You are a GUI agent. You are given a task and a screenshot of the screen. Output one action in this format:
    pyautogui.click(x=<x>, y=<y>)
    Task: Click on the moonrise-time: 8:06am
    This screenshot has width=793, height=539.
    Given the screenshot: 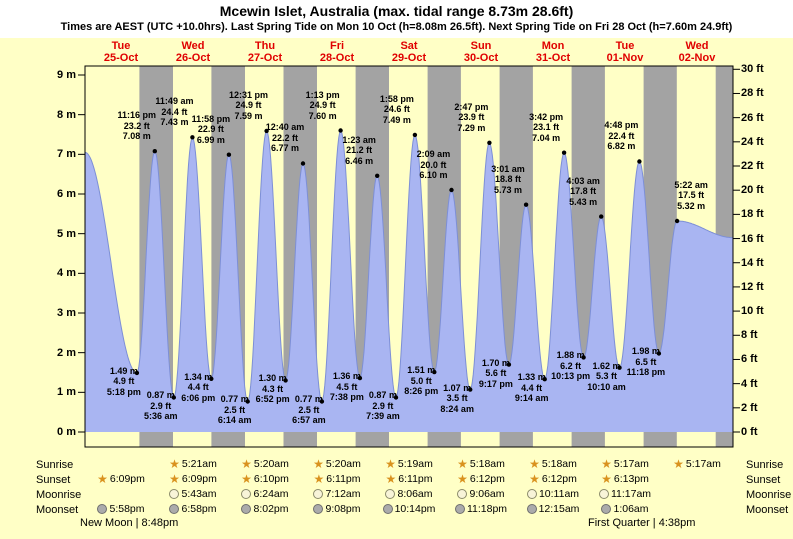 What is the action you would take?
    pyautogui.click(x=409, y=494)
    